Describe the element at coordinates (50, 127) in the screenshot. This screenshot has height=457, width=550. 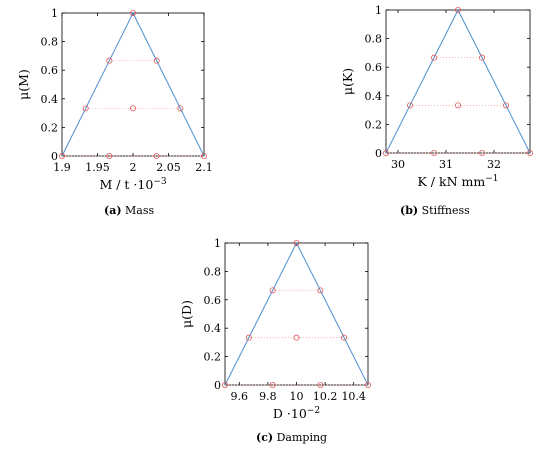
I see `mass-ytick-label: 0.2` at that location.